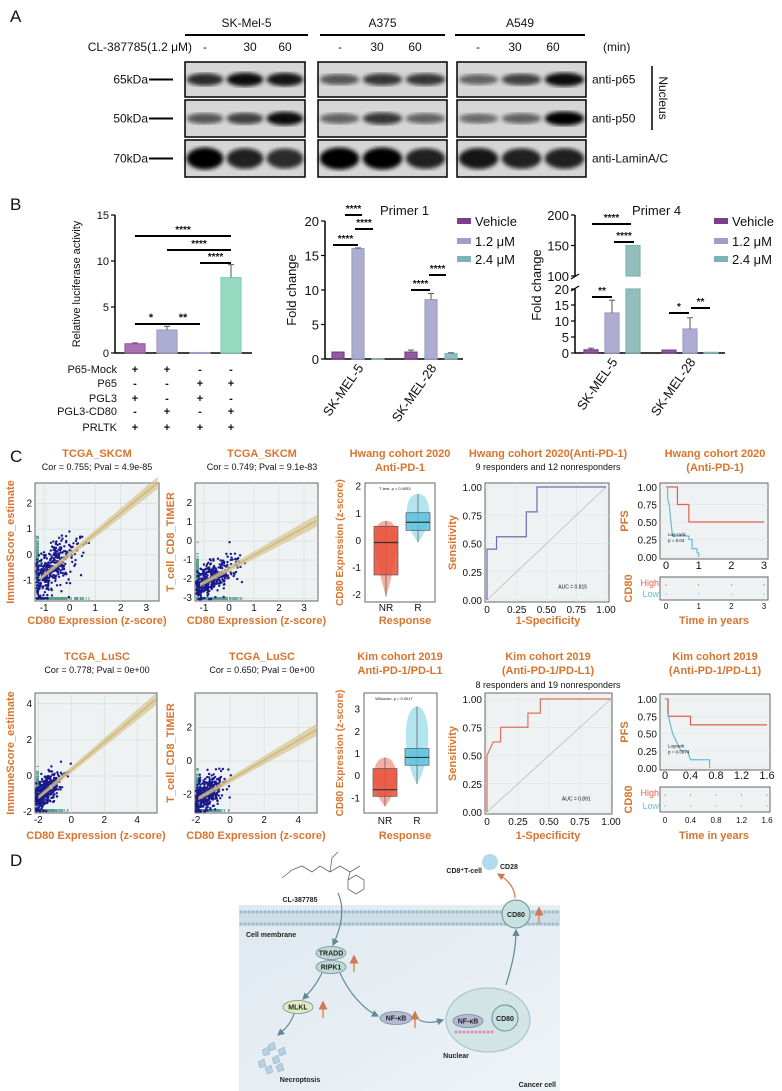 Image resolution: width=782 pixels, height=1091 pixels. Describe the element at coordinates (386, 608) in the screenshot. I see `group-label: NR` at that location.